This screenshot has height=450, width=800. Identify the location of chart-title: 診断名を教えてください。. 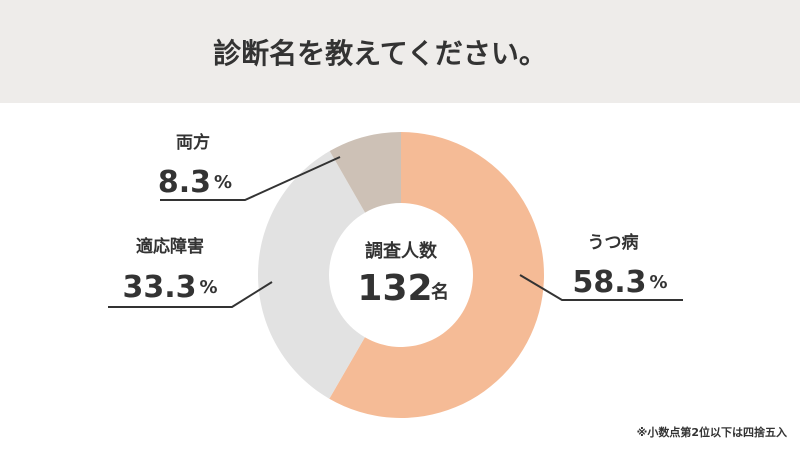
(380, 53).